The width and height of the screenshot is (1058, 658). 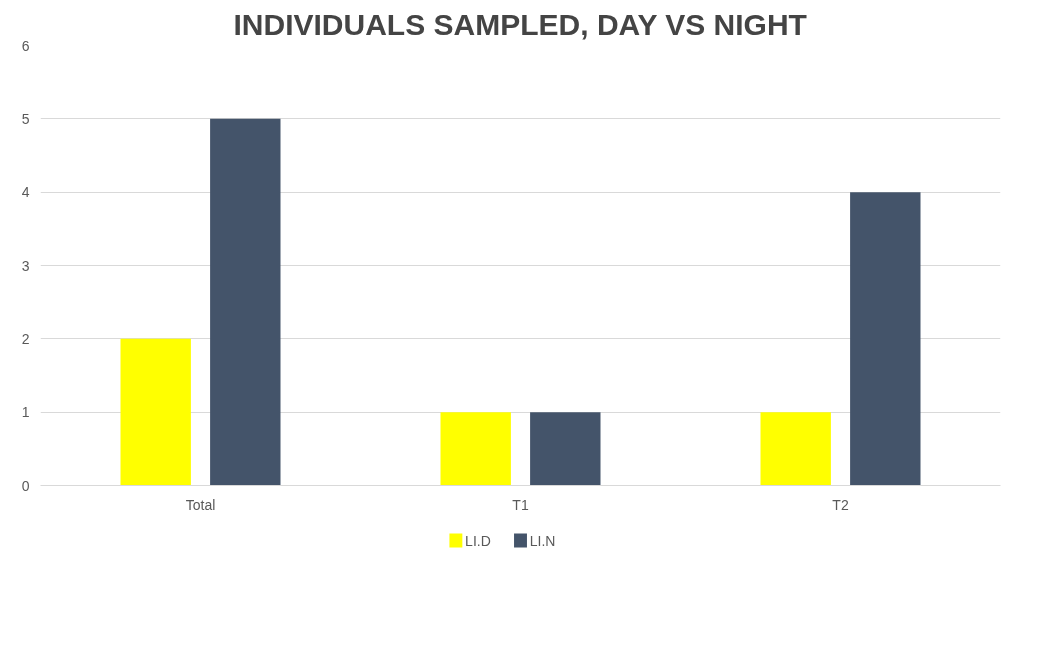 I want to click on y-tick-label: 0, so click(x=25, y=485).